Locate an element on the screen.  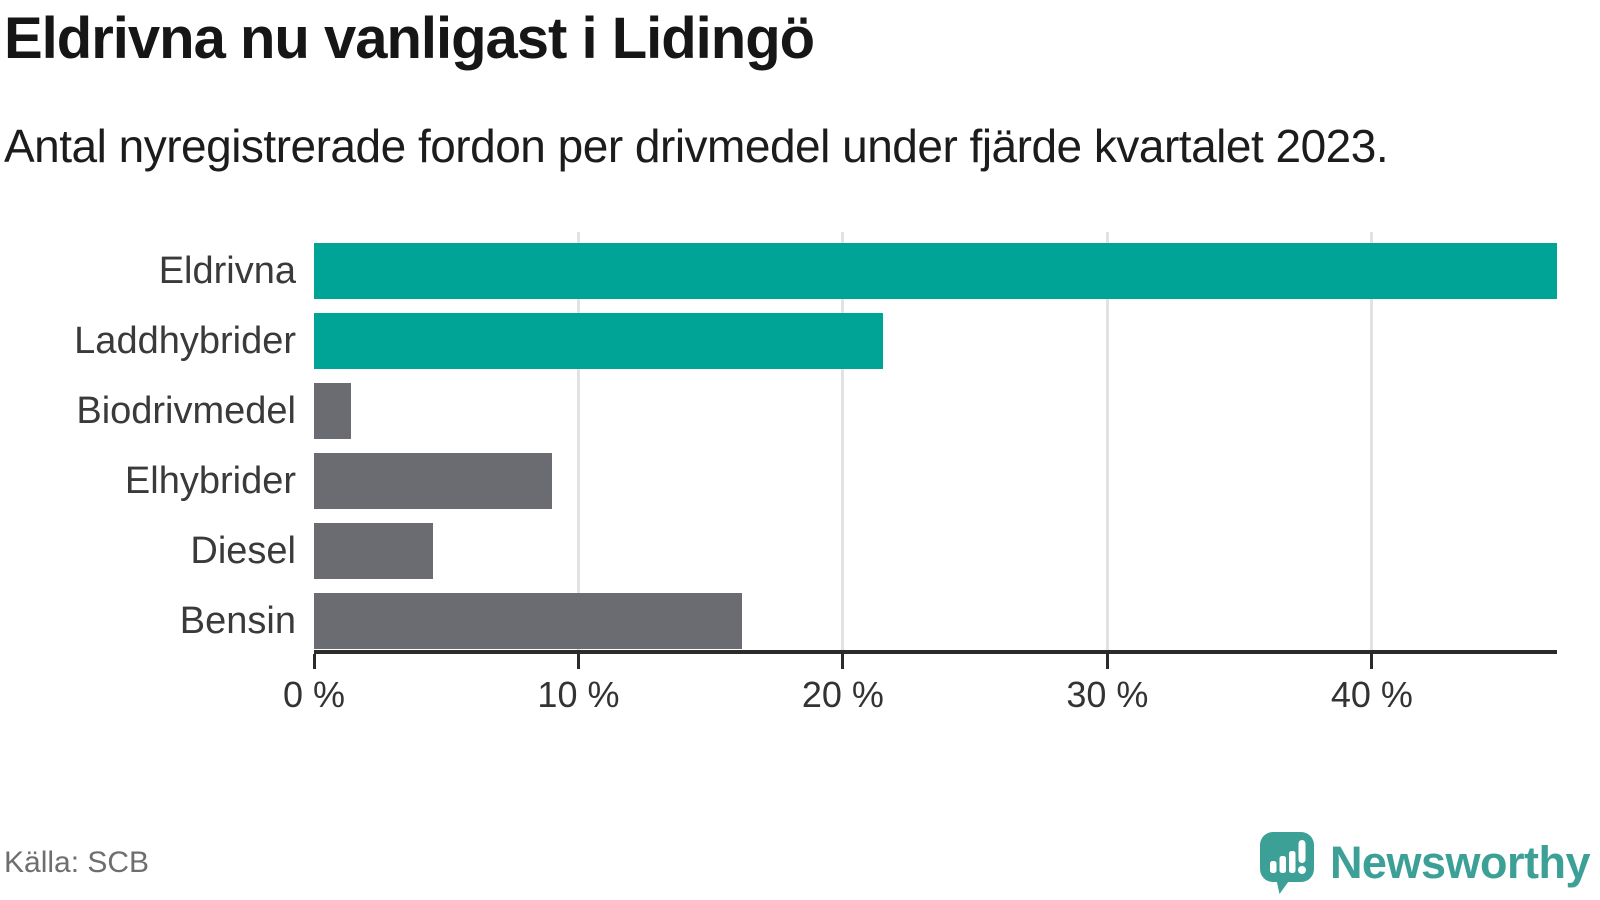
category-label: Elhybrider is located at coordinates (210, 481).